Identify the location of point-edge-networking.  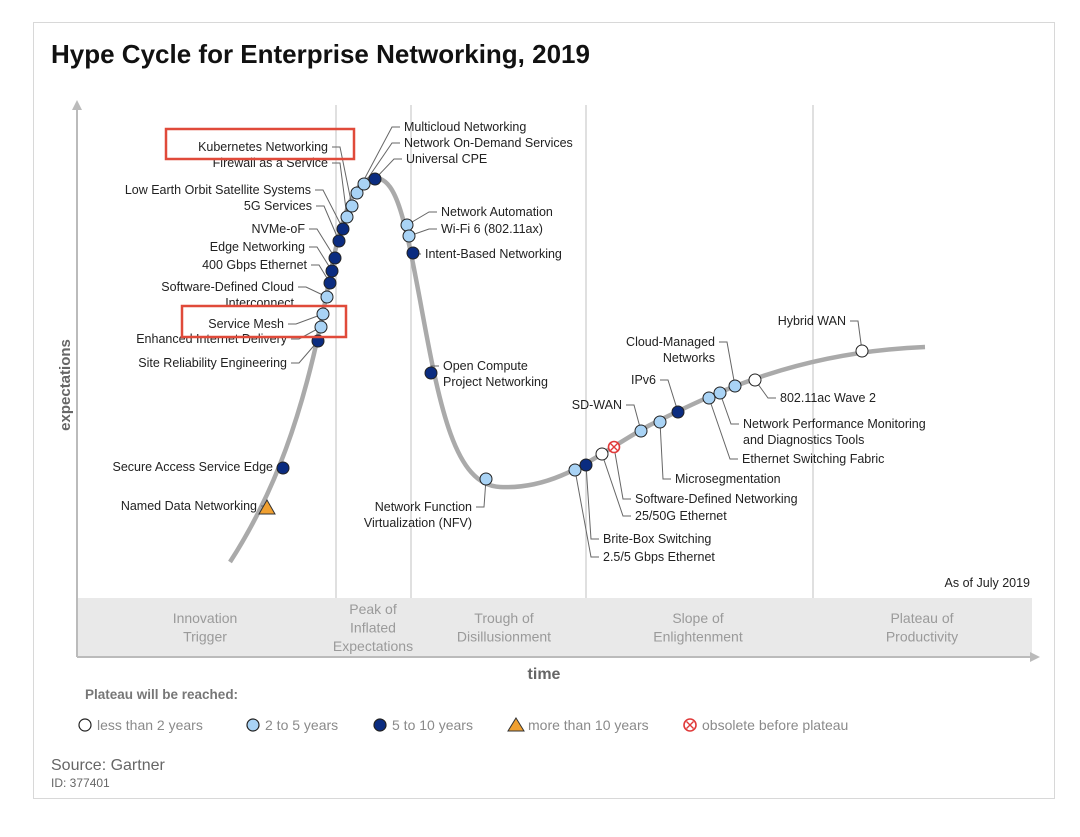
(332, 271).